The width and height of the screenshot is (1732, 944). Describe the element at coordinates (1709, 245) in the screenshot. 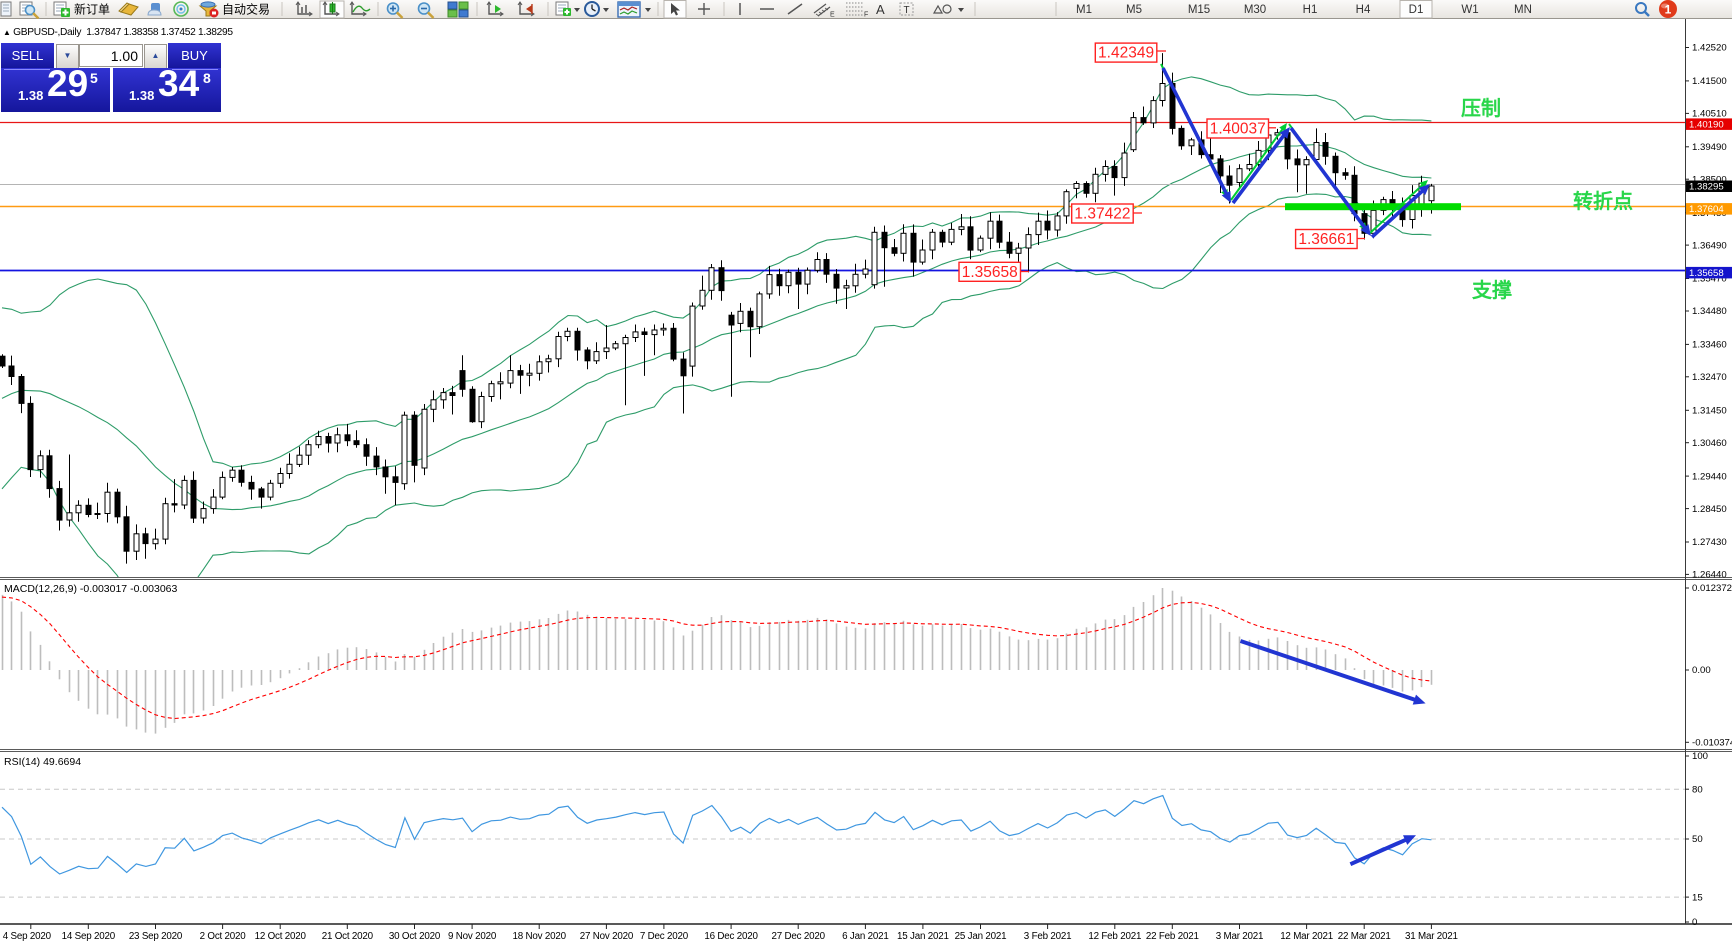

I see `svg-text: 1.36490` at that location.